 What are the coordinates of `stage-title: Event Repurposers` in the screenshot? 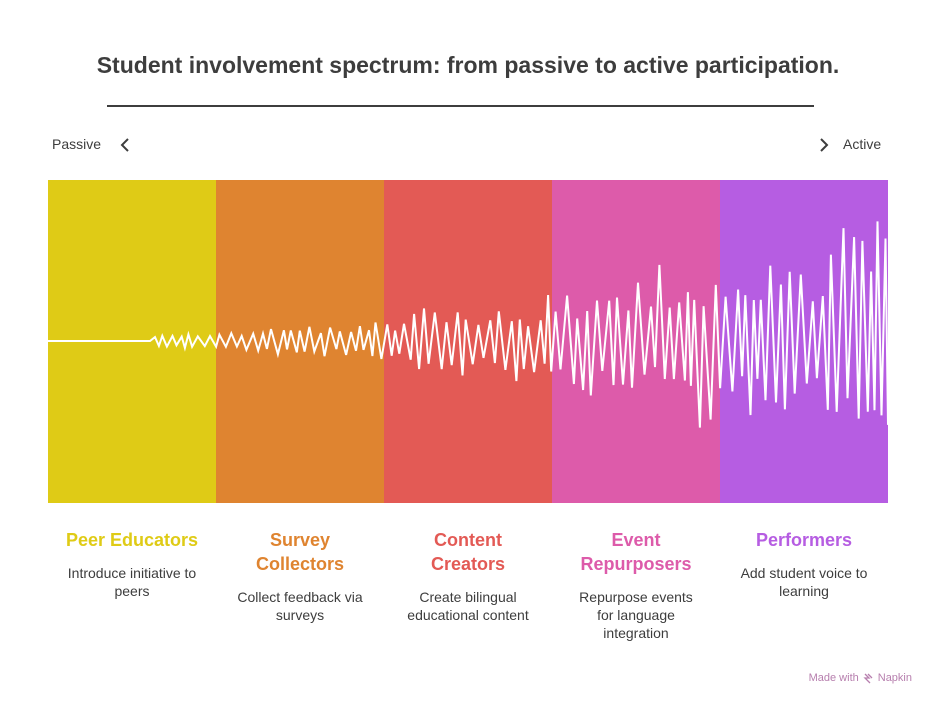 It's located at (636, 552).